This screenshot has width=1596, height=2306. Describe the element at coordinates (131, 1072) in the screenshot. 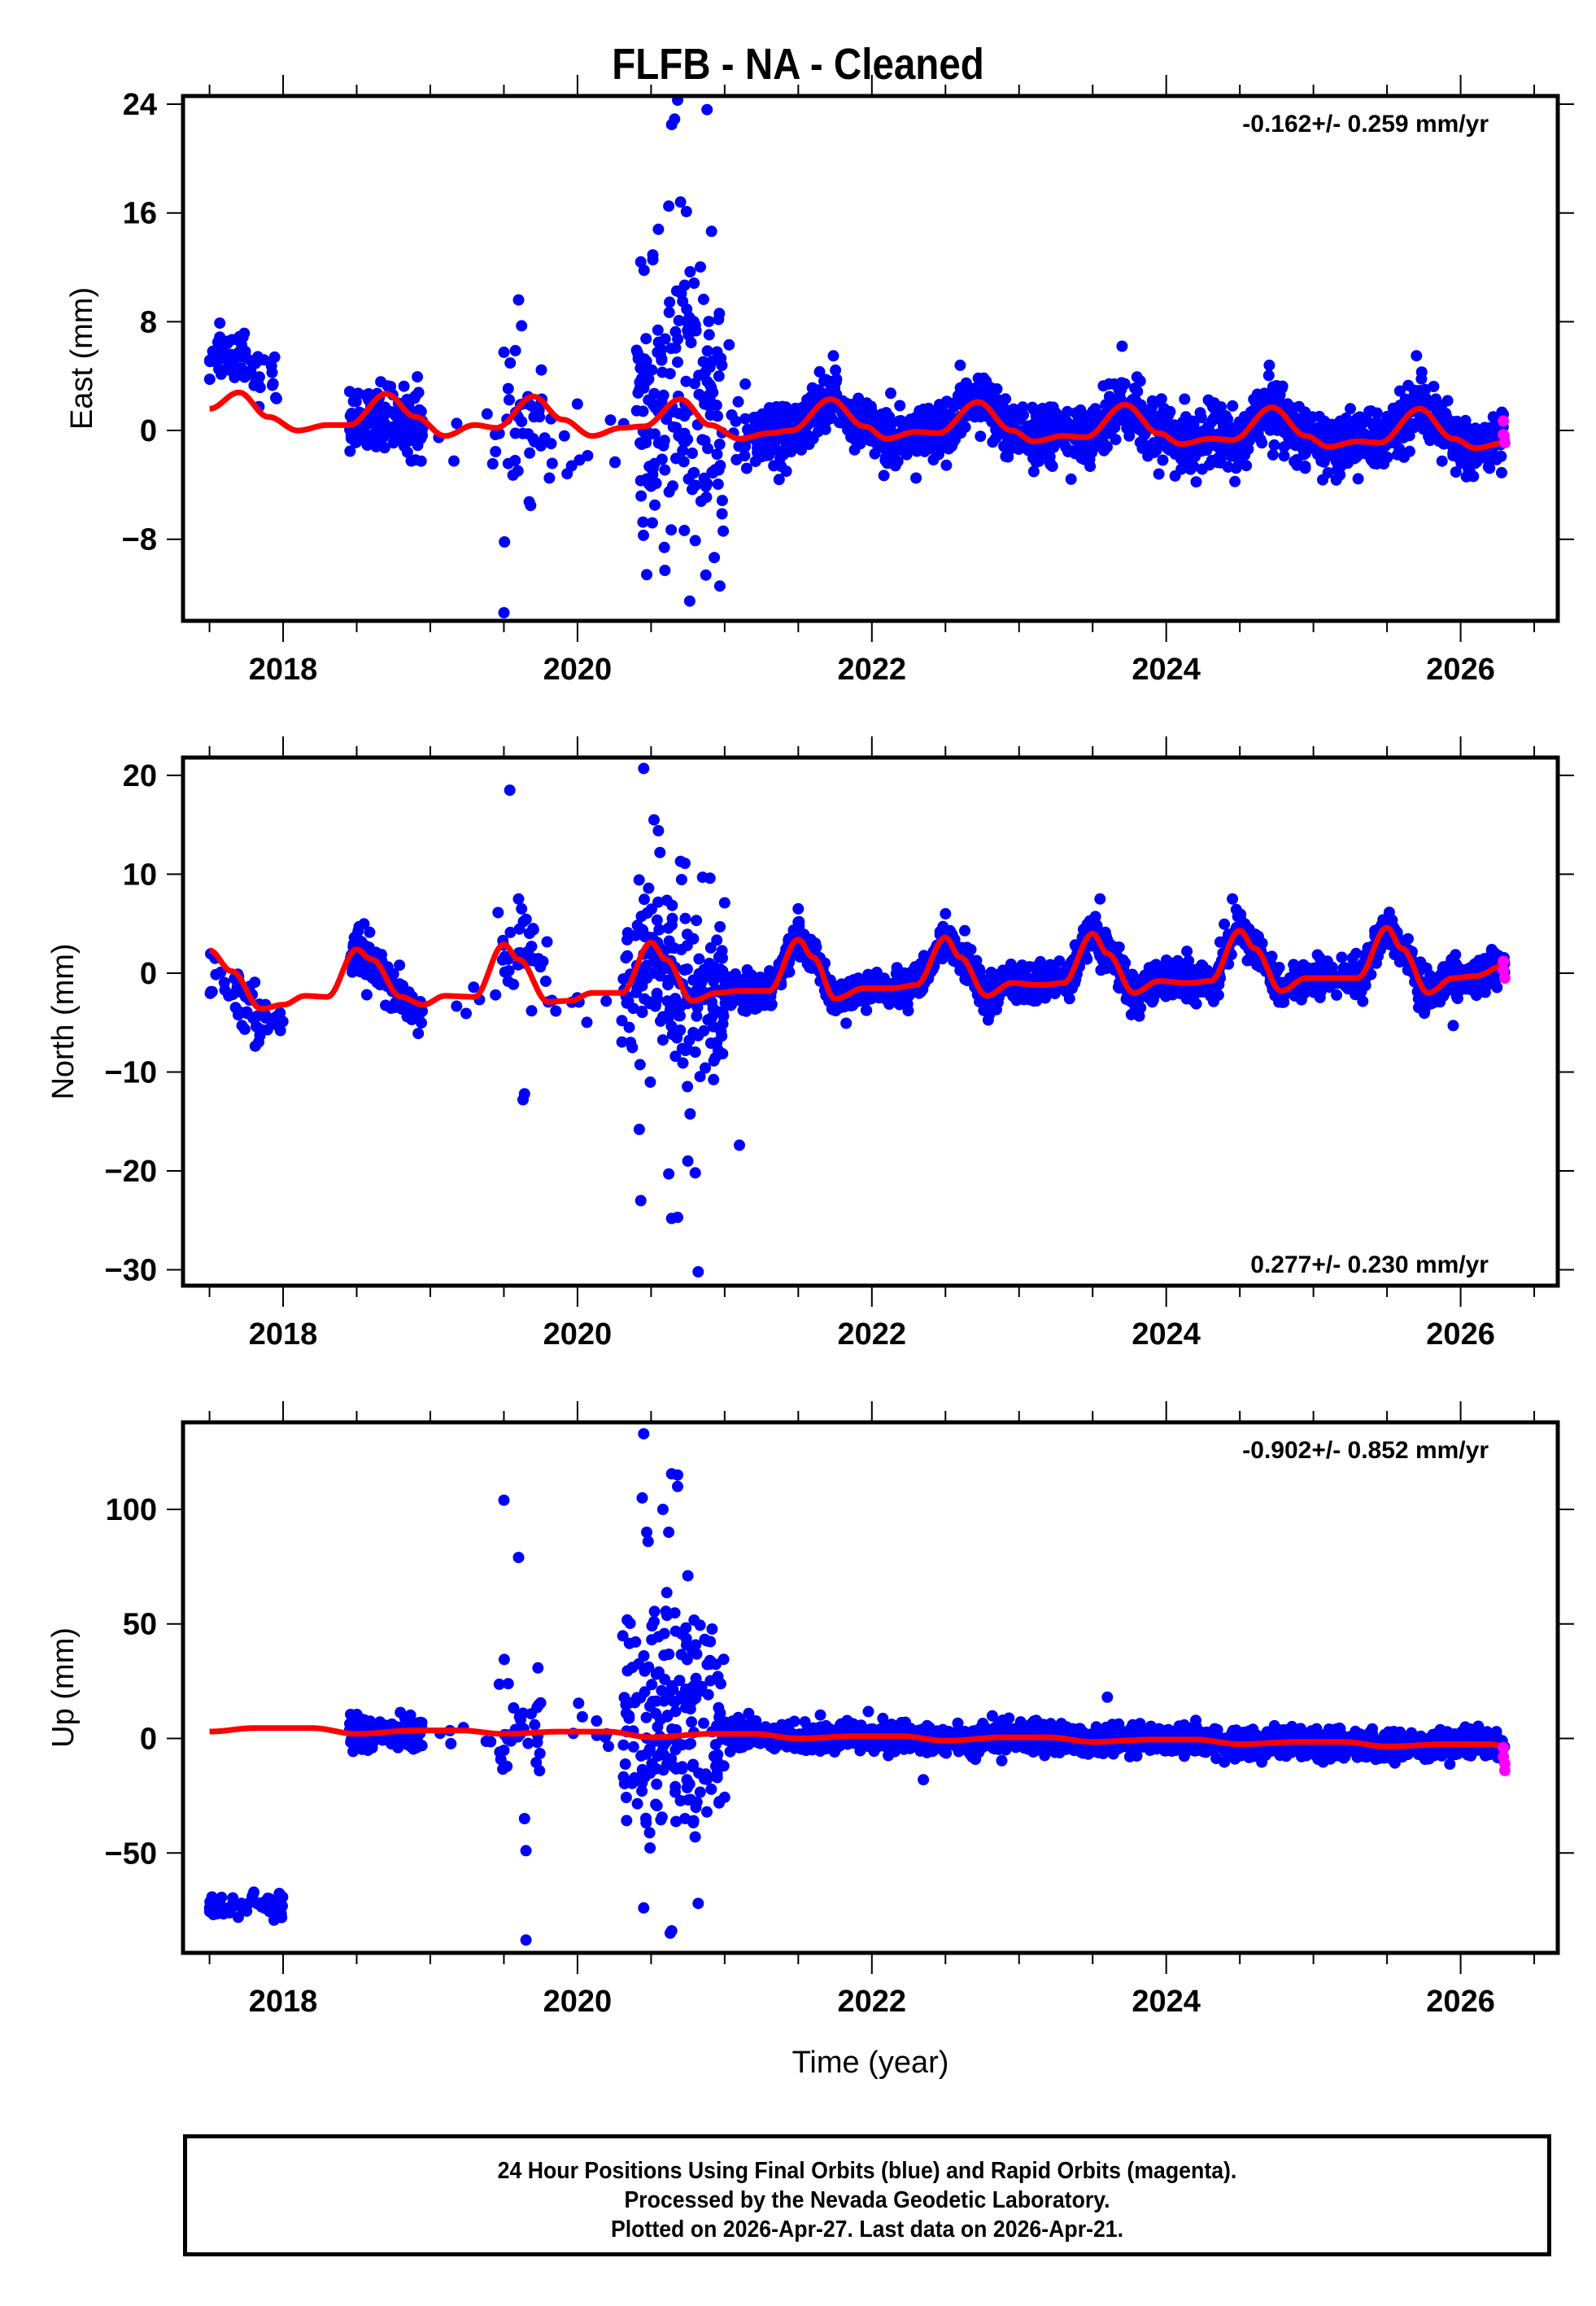

I see `y-tick-label: −10` at that location.